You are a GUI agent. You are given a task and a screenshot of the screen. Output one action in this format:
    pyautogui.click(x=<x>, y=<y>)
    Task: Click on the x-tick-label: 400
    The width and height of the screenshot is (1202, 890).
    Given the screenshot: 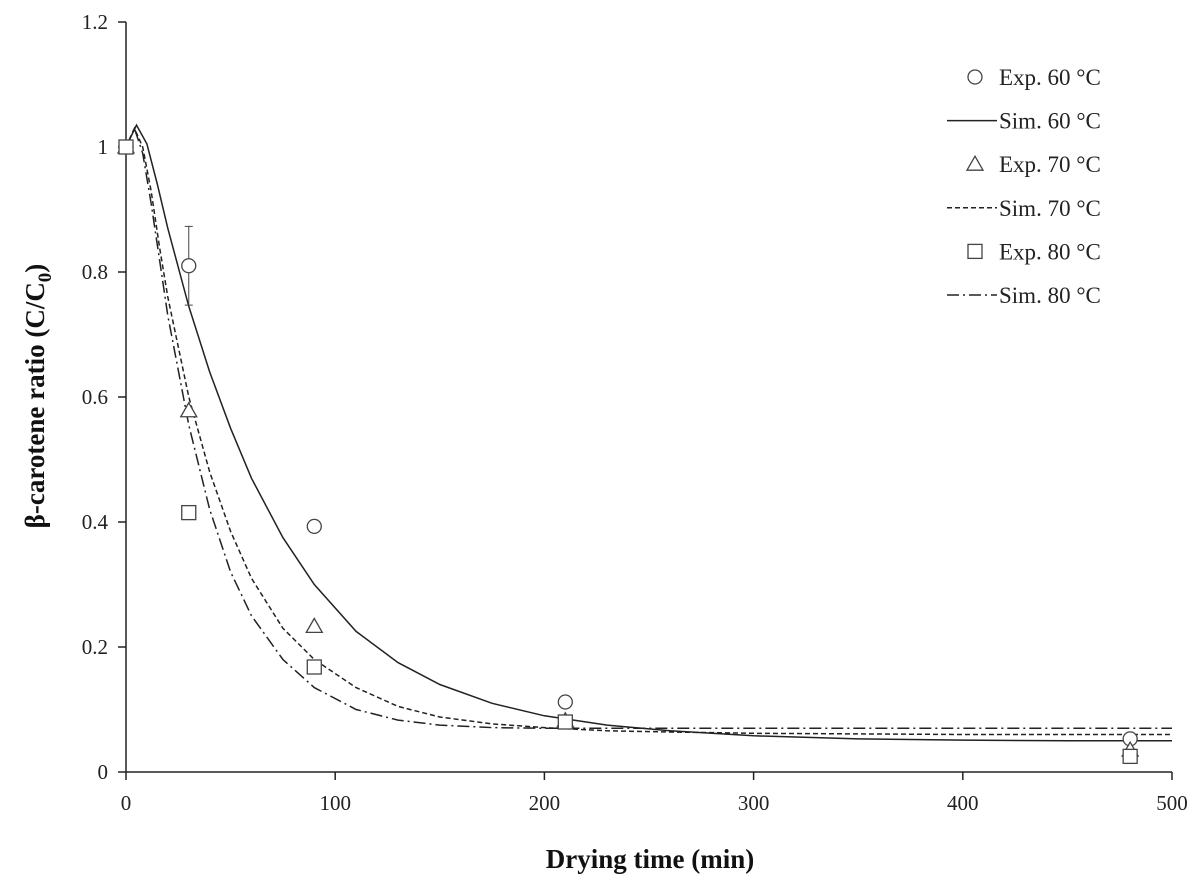 What is the action you would take?
    pyautogui.click(x=963, y=803)
    